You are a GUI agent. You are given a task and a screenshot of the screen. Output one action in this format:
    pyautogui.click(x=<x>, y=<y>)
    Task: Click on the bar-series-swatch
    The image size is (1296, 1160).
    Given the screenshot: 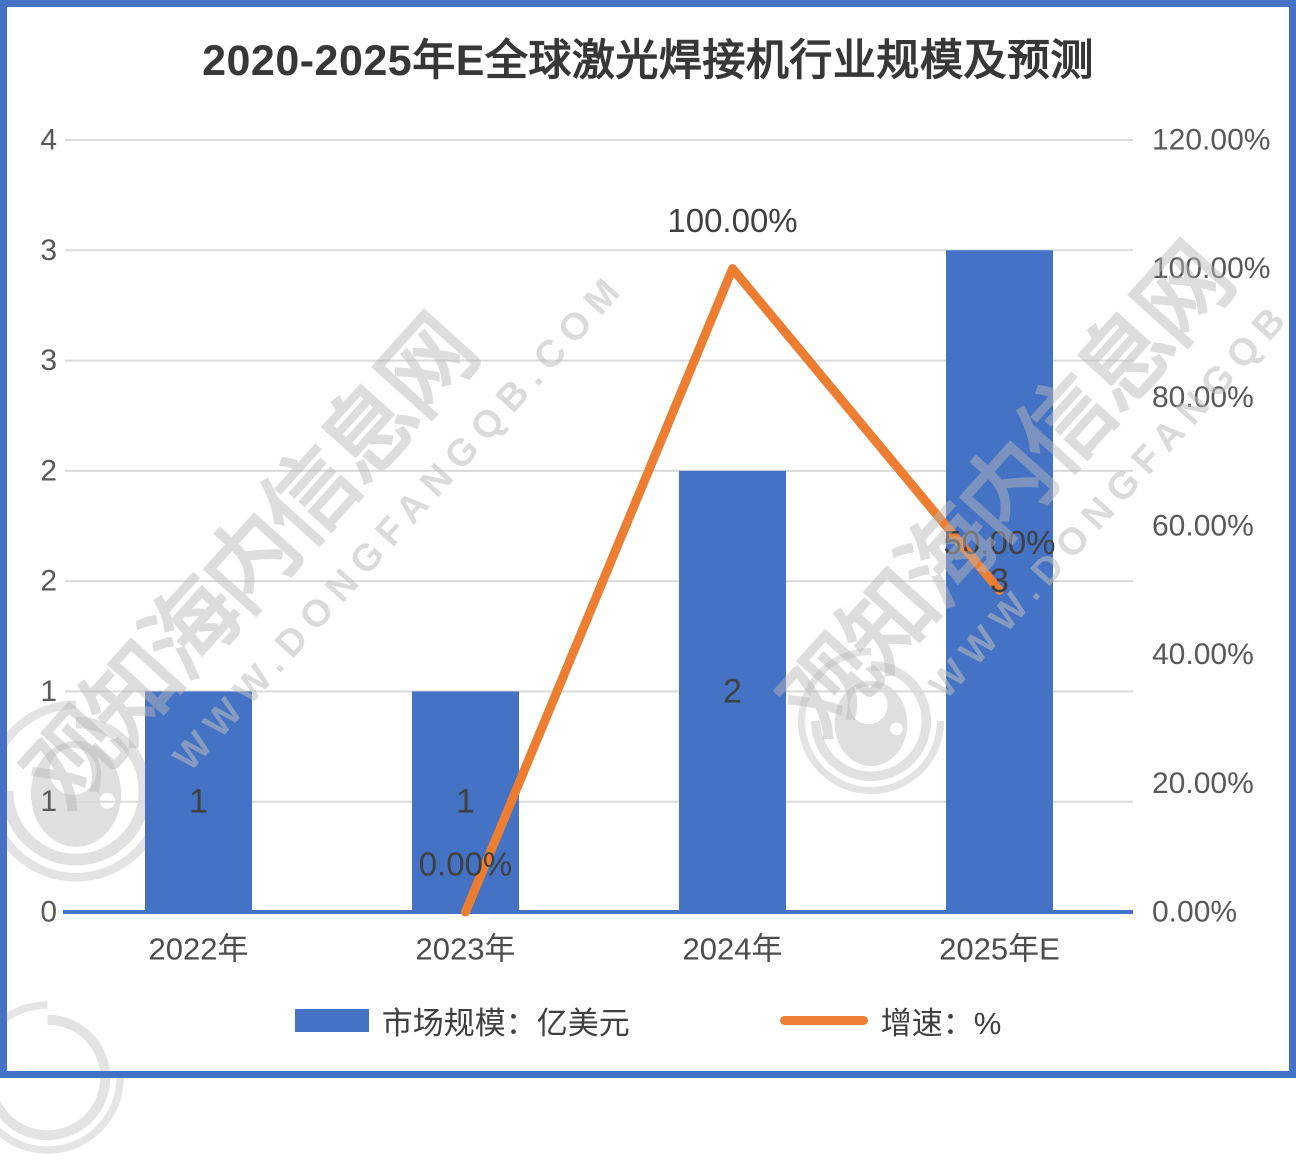 What is the action you would take?
    pyautogui.click(x=331, y=1020)
    